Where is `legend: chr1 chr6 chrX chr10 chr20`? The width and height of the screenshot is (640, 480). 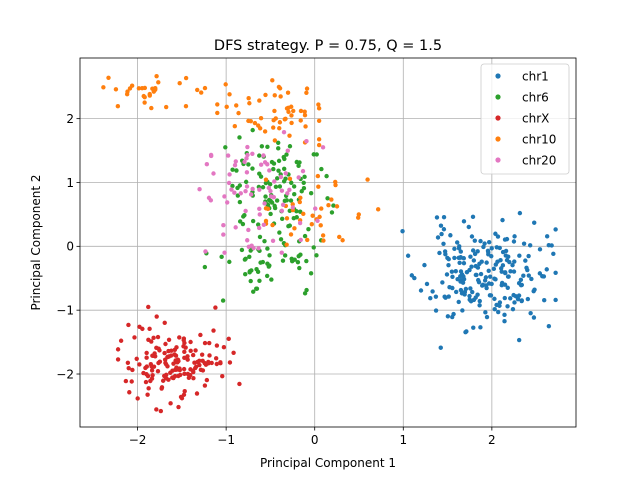 legend: chr1 chr6 chrX chr10 chr20 is located at coordinates (525, 119).